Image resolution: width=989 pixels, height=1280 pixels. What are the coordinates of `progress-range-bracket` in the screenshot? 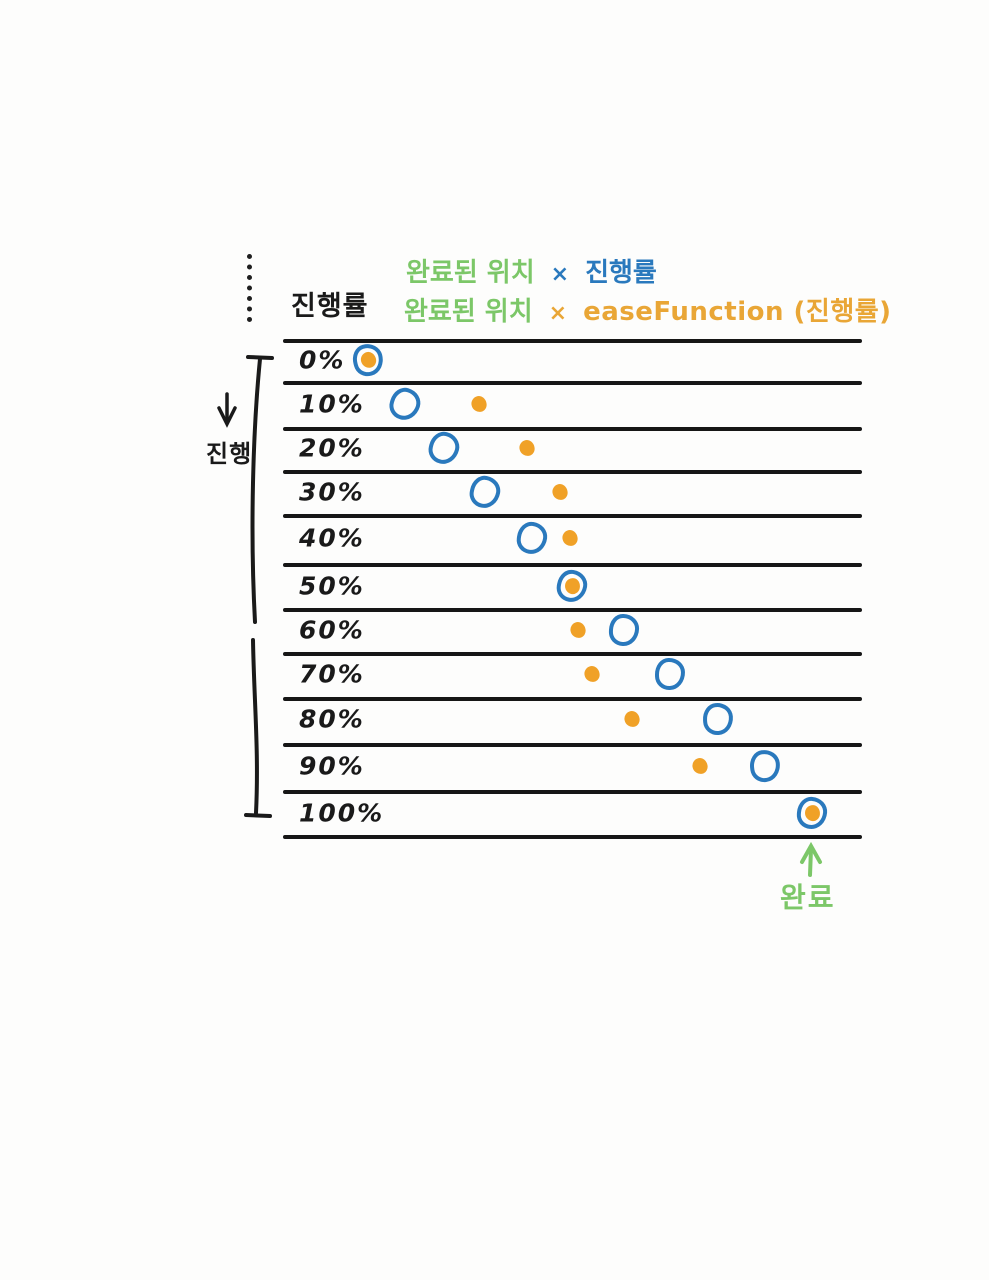 It's located at (259, 586).